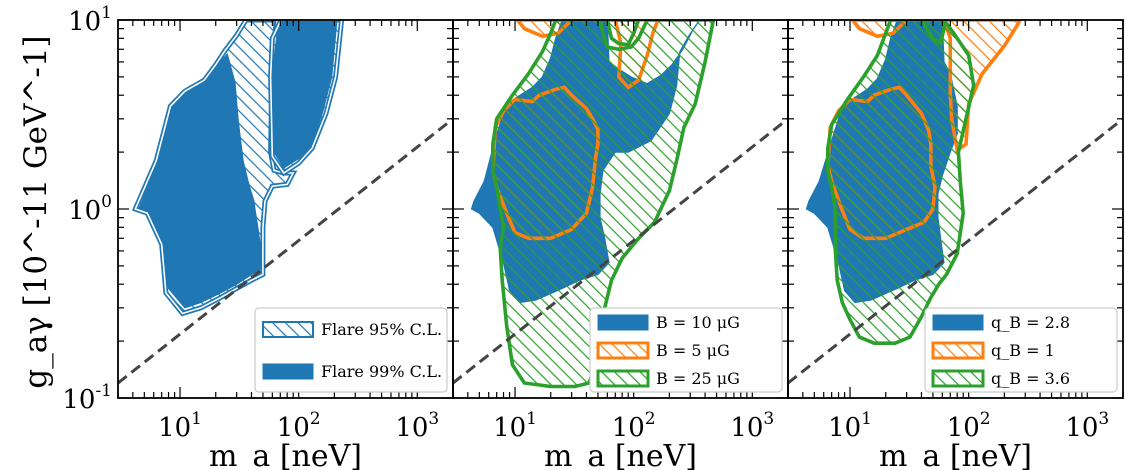  I want to click on legend: B = 10 μG B = 5 μG B = 25 μG, so click(686, 350).